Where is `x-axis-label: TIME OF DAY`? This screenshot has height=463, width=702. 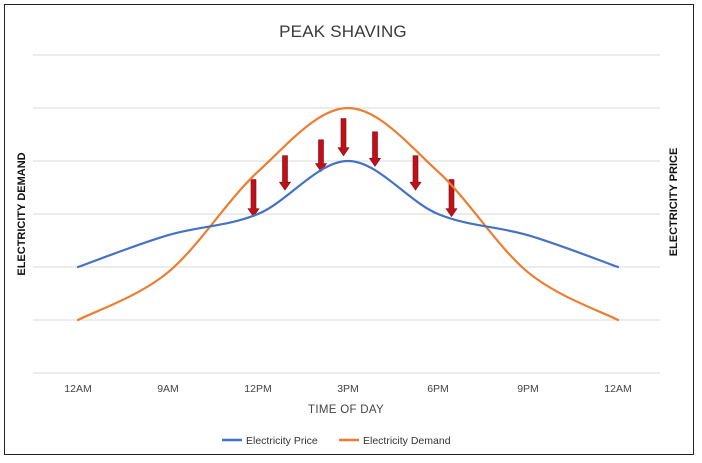 x-axis-label: TIME OF DAY is located at coordinates (346, 410).